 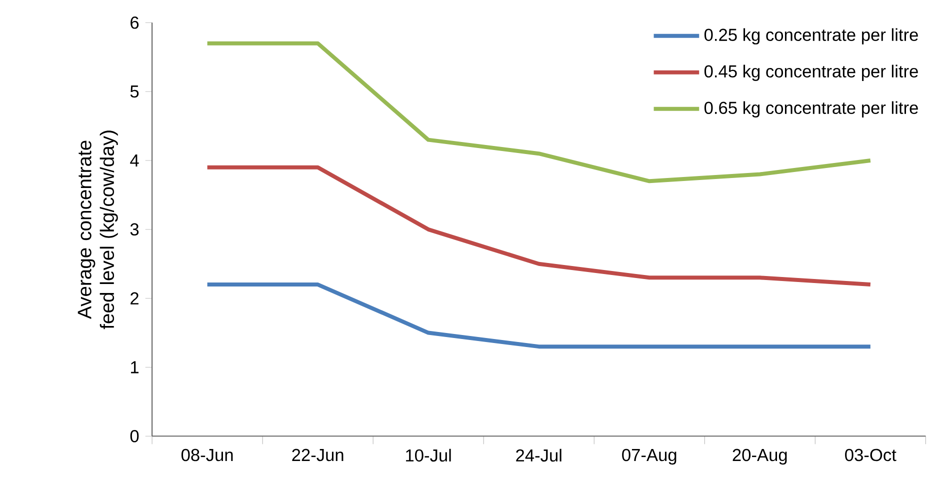 I want to click on y-tick-label: 3, so click(x=134, y=230).